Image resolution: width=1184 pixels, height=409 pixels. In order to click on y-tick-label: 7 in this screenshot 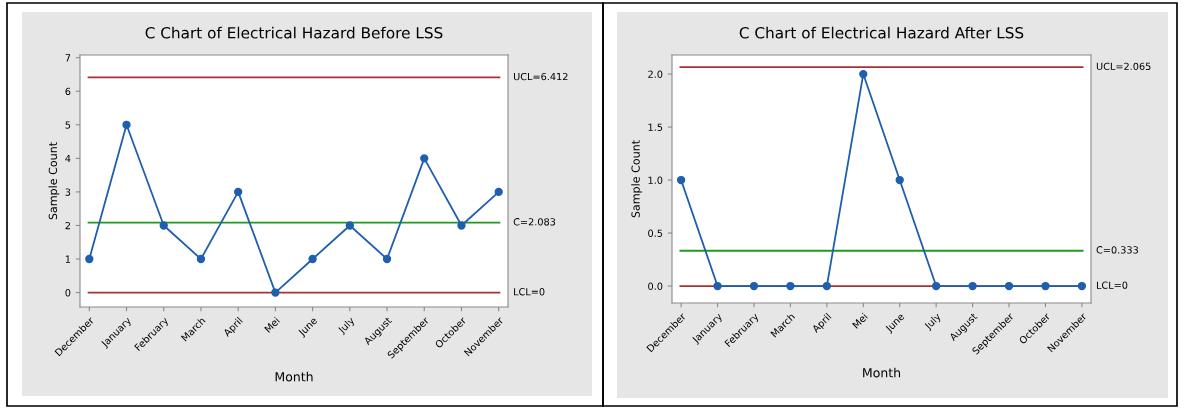, I will do `click(68, 58)`.